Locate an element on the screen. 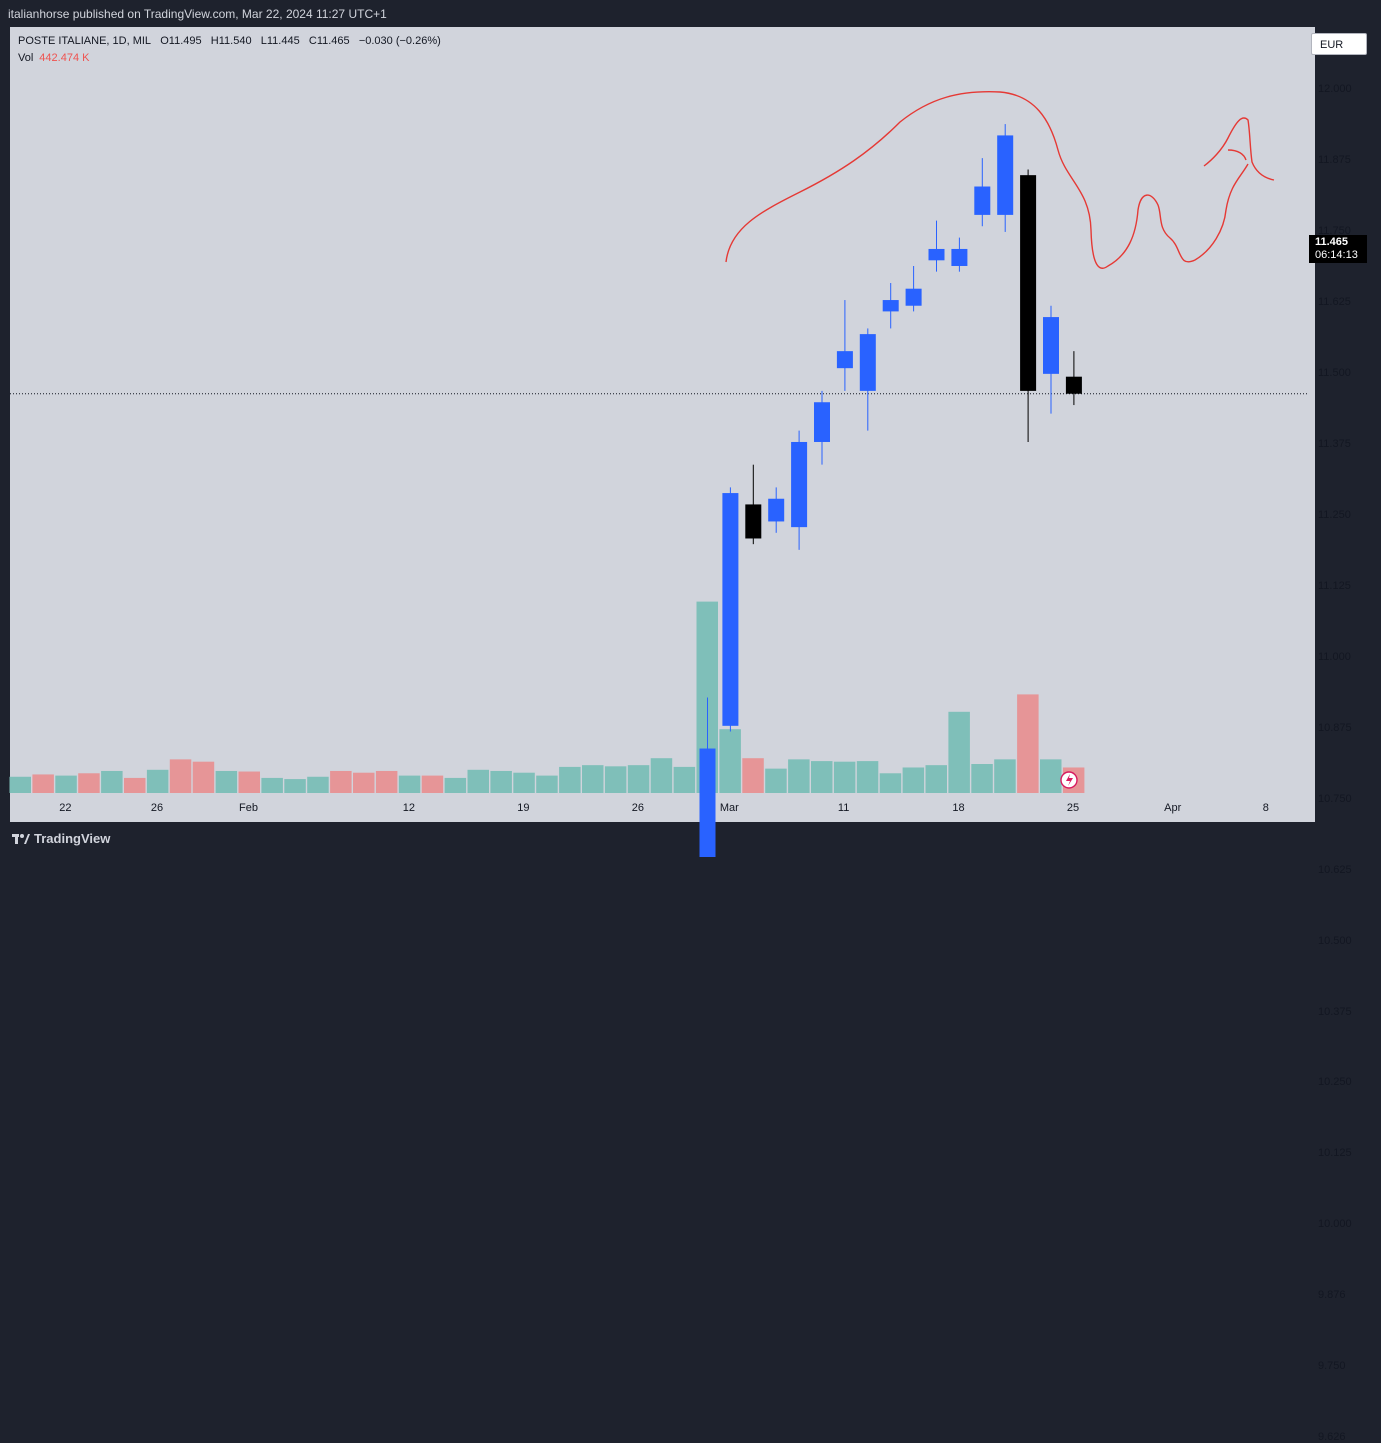 This screenshot has height=1443, width=1381. open-label: O is located at coordinates (164, 41).